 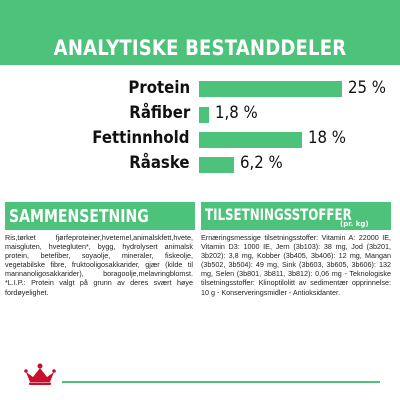 What do you see at coordinates (221, 382) in the screenshot?
I see `footer-divider` at bounding box center [221, 382].